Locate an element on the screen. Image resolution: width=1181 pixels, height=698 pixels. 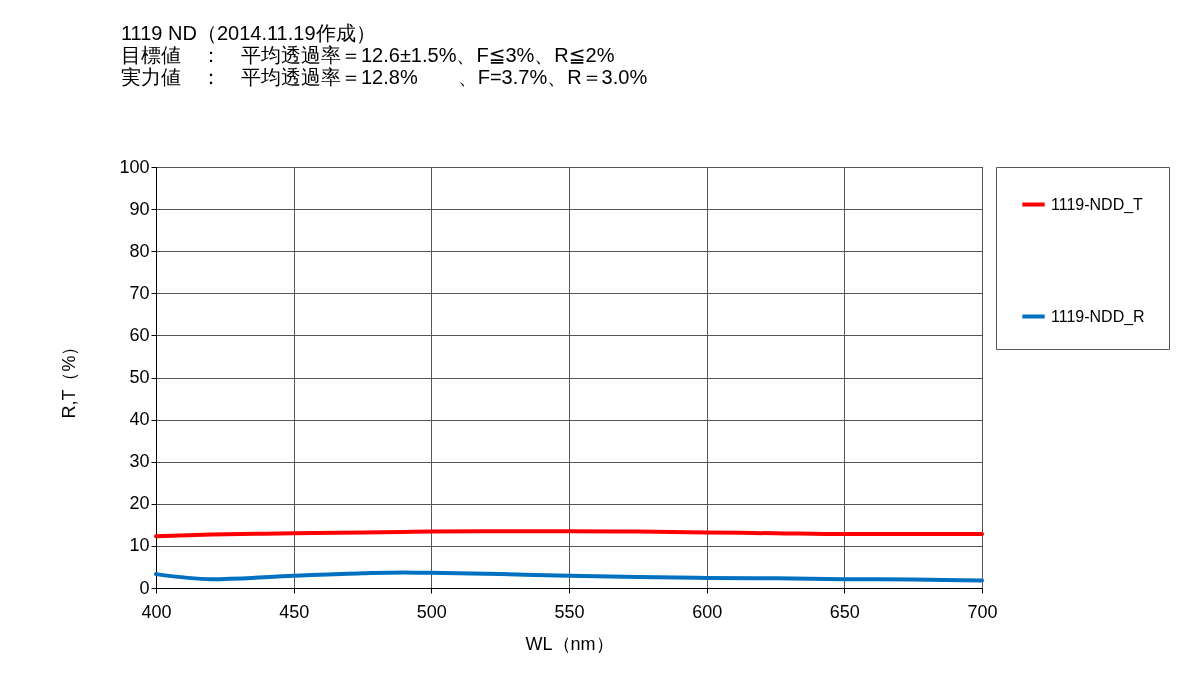
text: 目標値 ： 平均透過率＝12.6±1.5%、F≦3%、R≦2% is located at coordinates (367, 55).